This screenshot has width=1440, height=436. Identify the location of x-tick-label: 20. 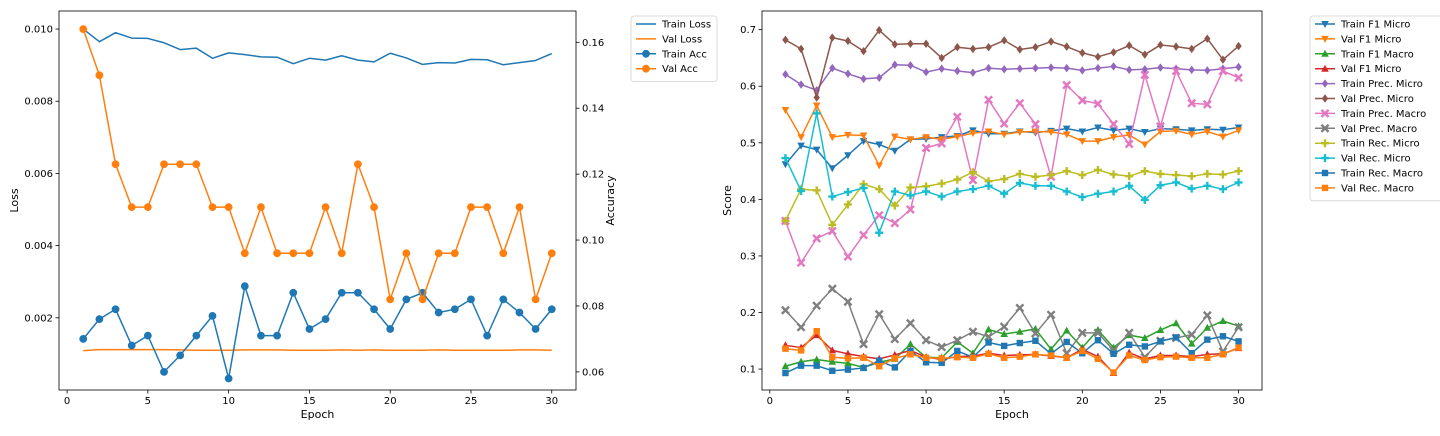
(390, 401).